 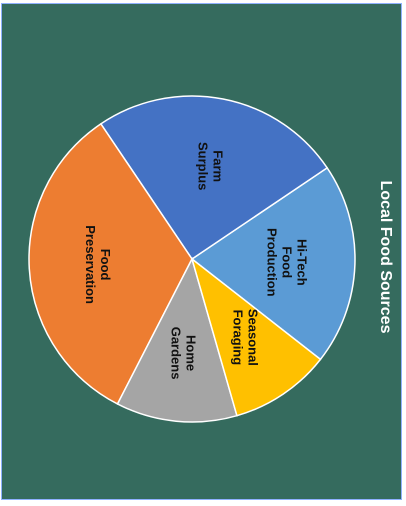 What do you see at coordinates (211, 166) in the screenshot?
I see `slice-label-farm-surplus: FarmSurplus` at bounding box center [211, 166].